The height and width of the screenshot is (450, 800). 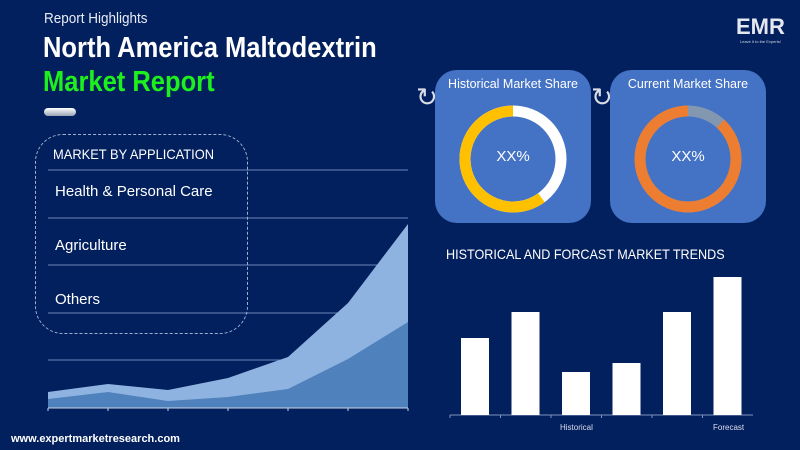 What do you see at coordinates (210, 48) in the screenshot?
I see `page-title: North America Maltodextrin` at bounding box center [210, 48].